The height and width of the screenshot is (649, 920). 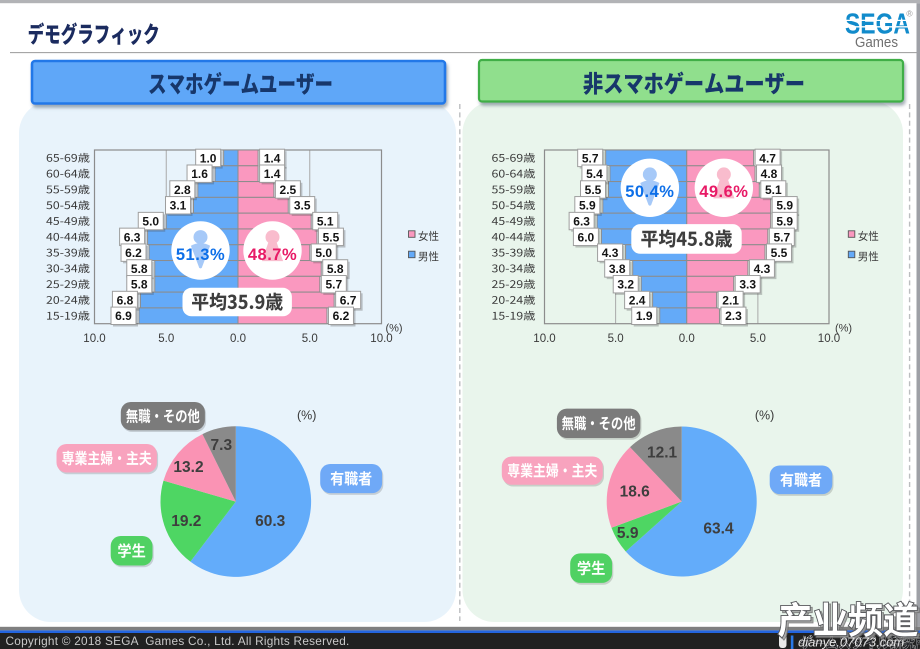 I want to click on svg-text: 7.3, so click(x=222, y=445).